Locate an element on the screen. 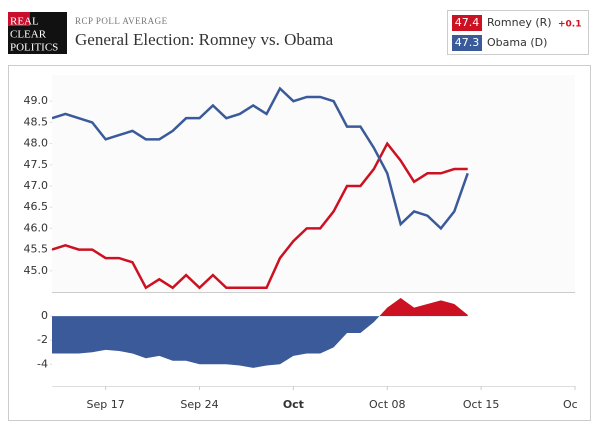 The image size is (599, 432). legend-label: Romney (R) is located at coordinates (519, 22).